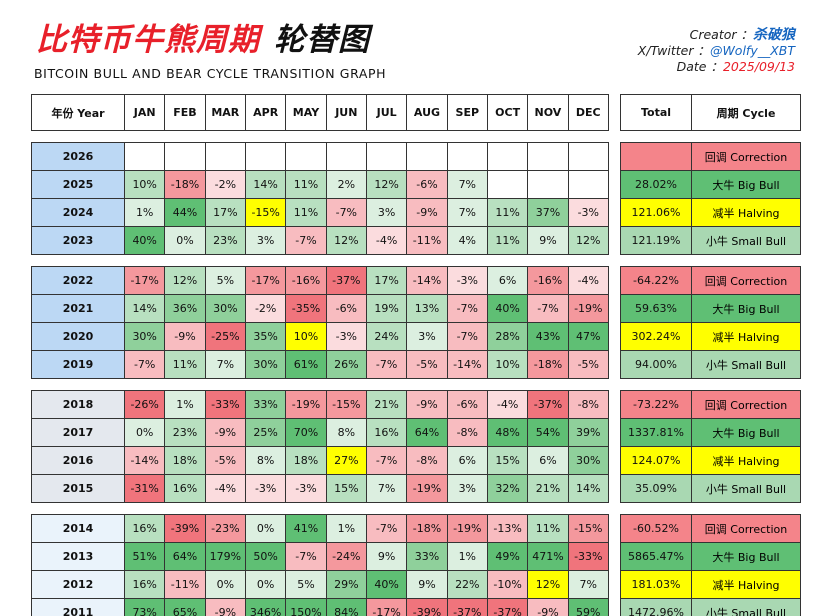 This screenshot has height=616, width=829. I want to click on month-header: OCT, so click(507, 112).